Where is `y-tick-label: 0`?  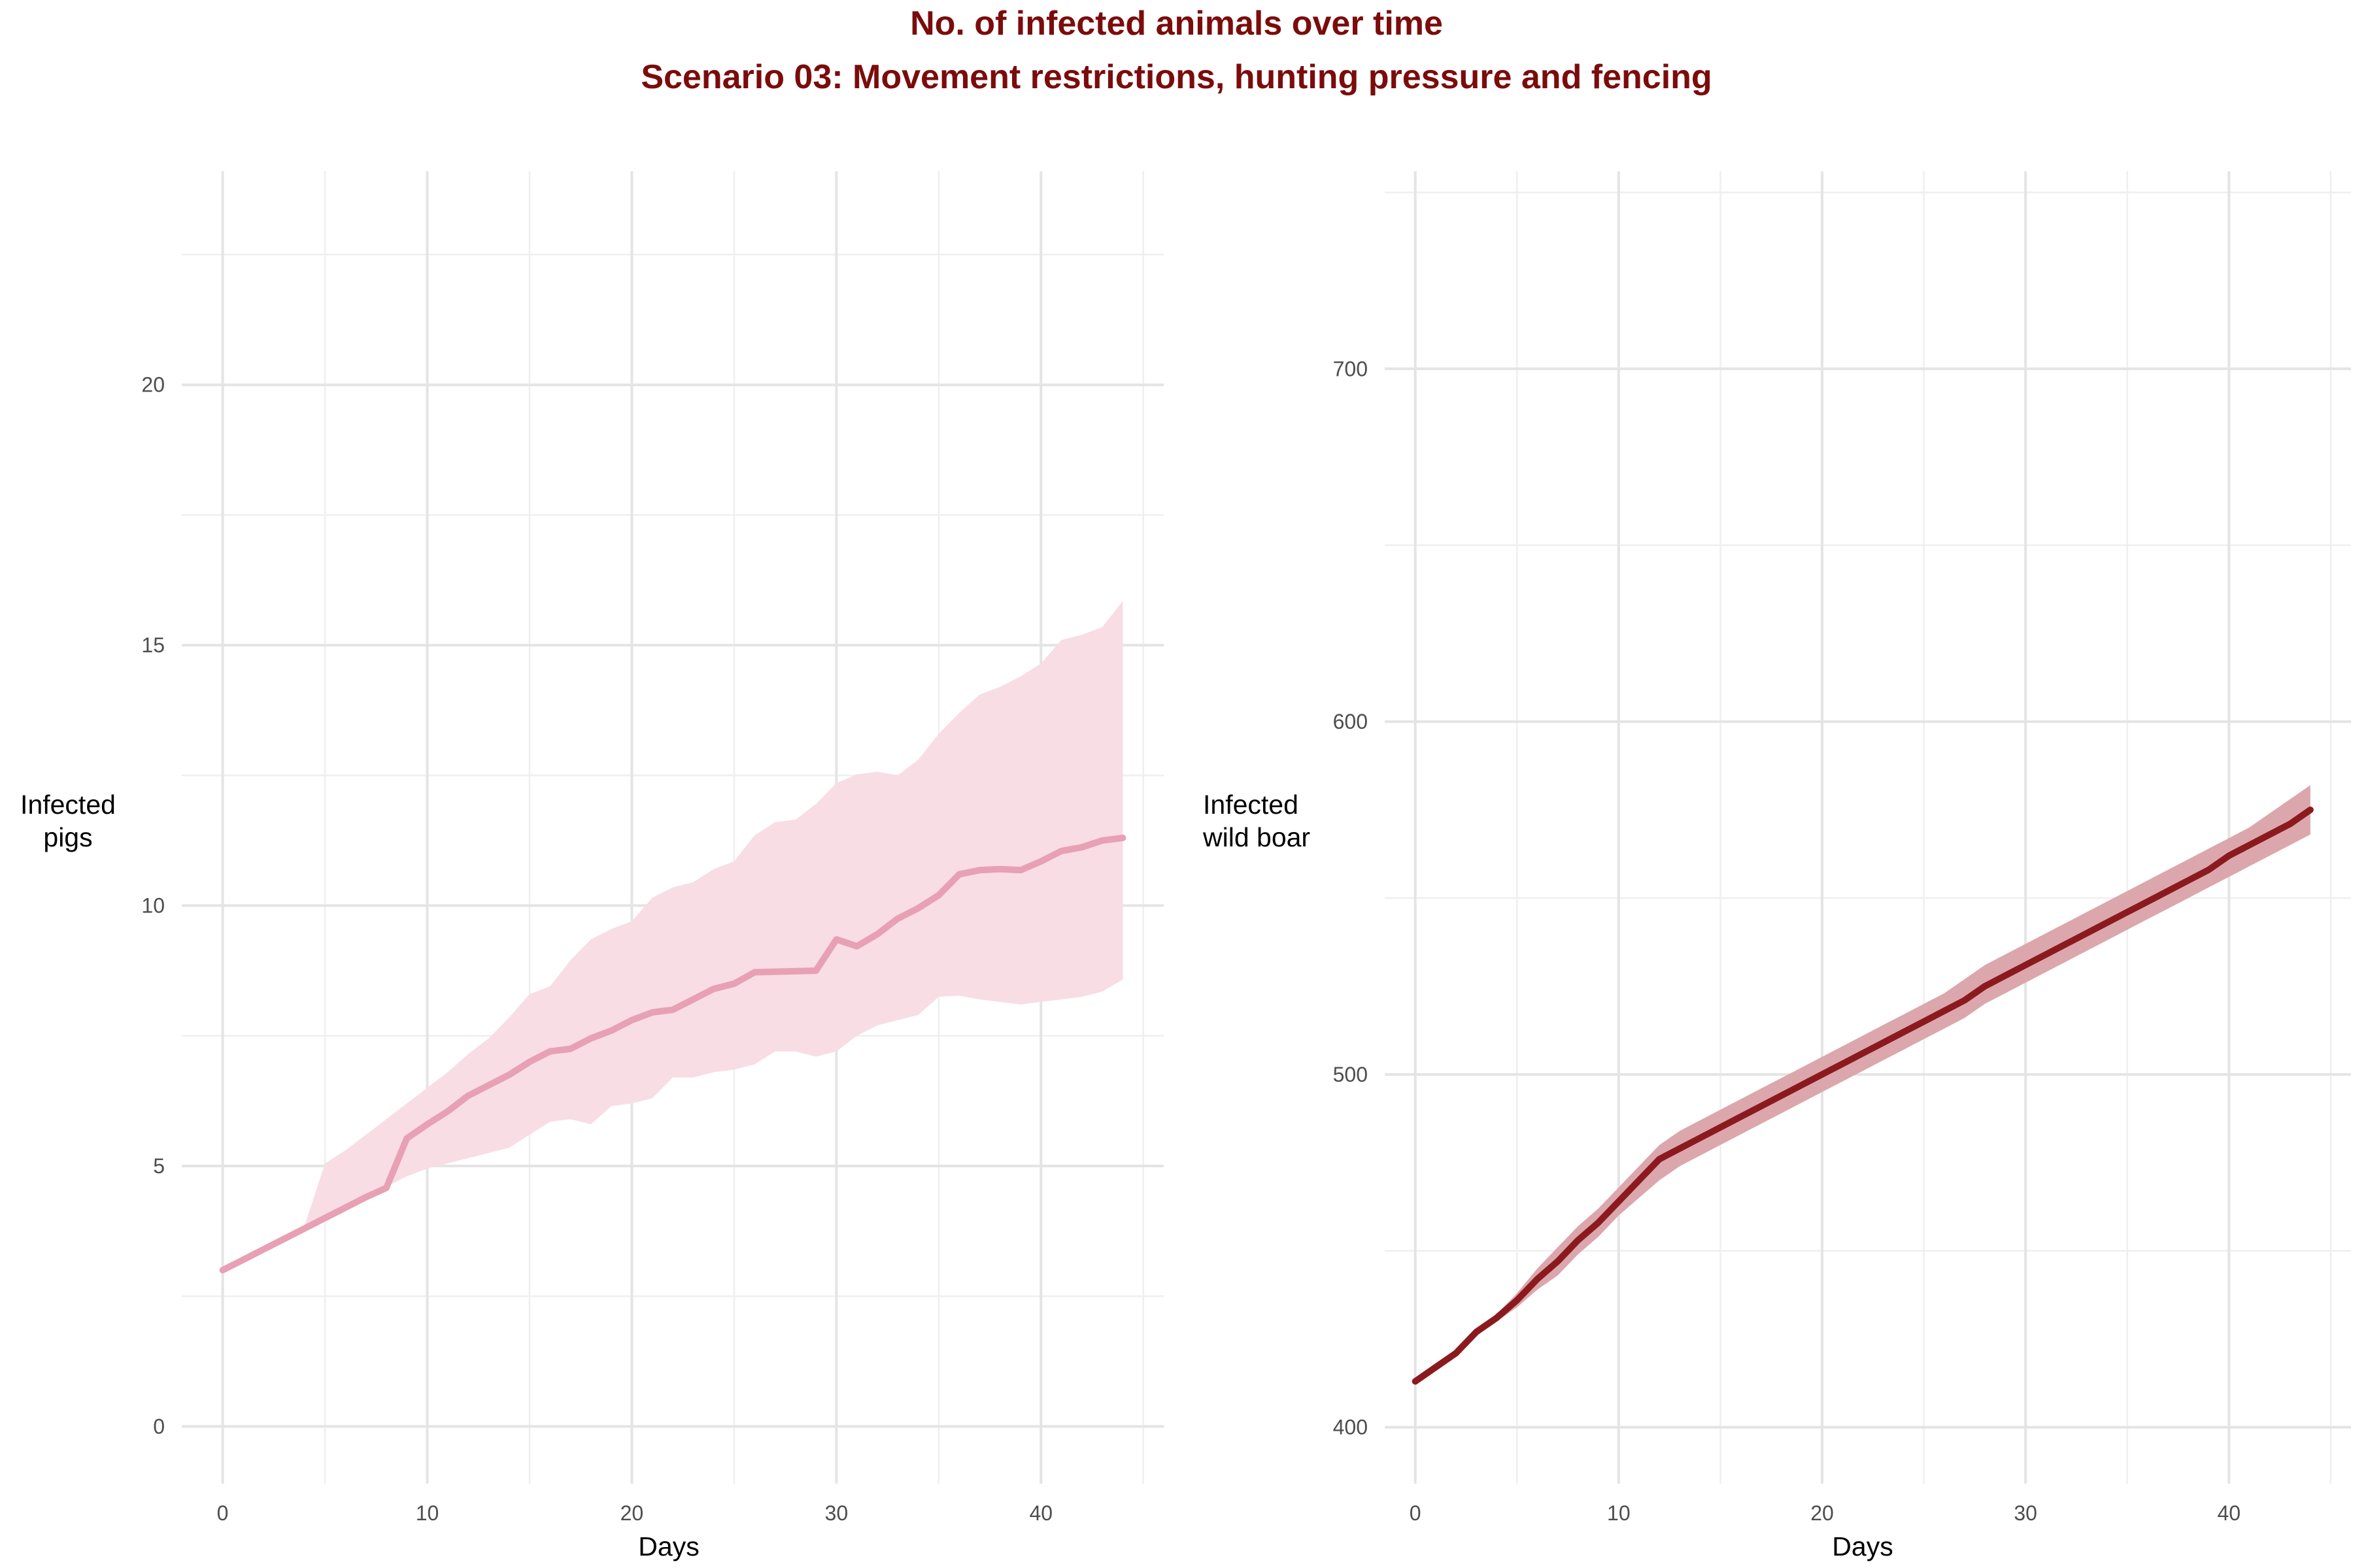 y-tick-label: 0 is located at coordinates (159, 1426).